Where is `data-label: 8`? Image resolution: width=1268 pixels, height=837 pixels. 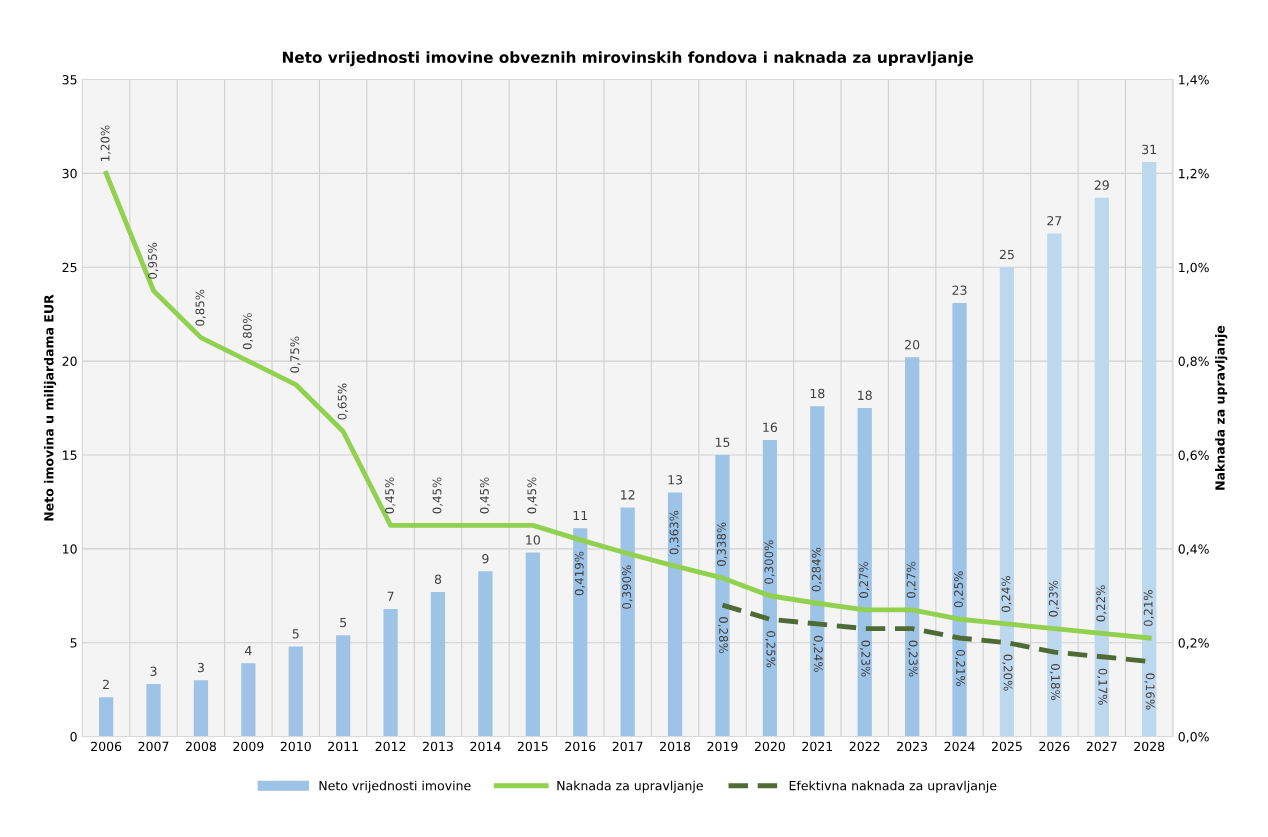
data-label: 8 is located at coordinates (438, 579).